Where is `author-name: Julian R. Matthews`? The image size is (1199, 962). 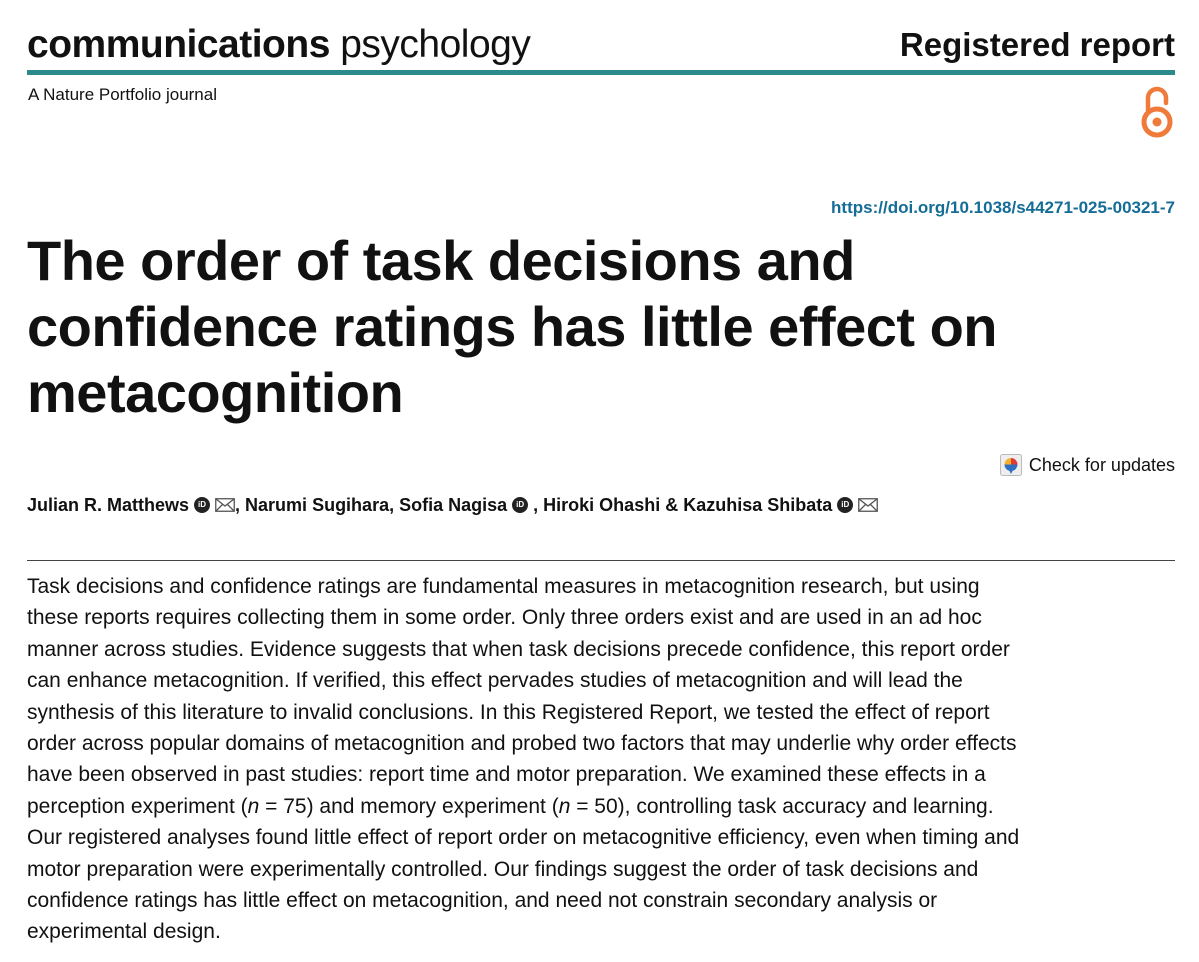 author-name: Julian R. Matthews is located at coordinates (108, 505).